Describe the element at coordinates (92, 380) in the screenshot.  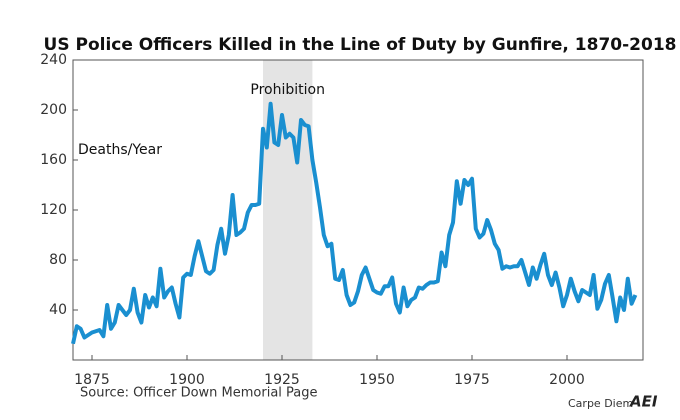
I see `x-tick-label: 1875` at that location.